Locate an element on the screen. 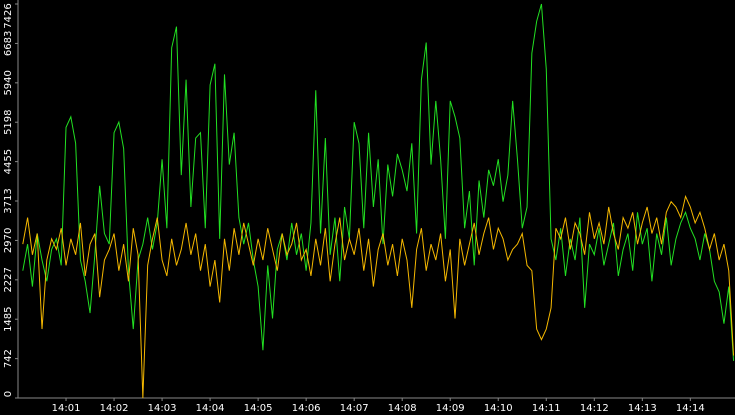  x-tick-label: 14:07 is located at coordinates (354, 408).